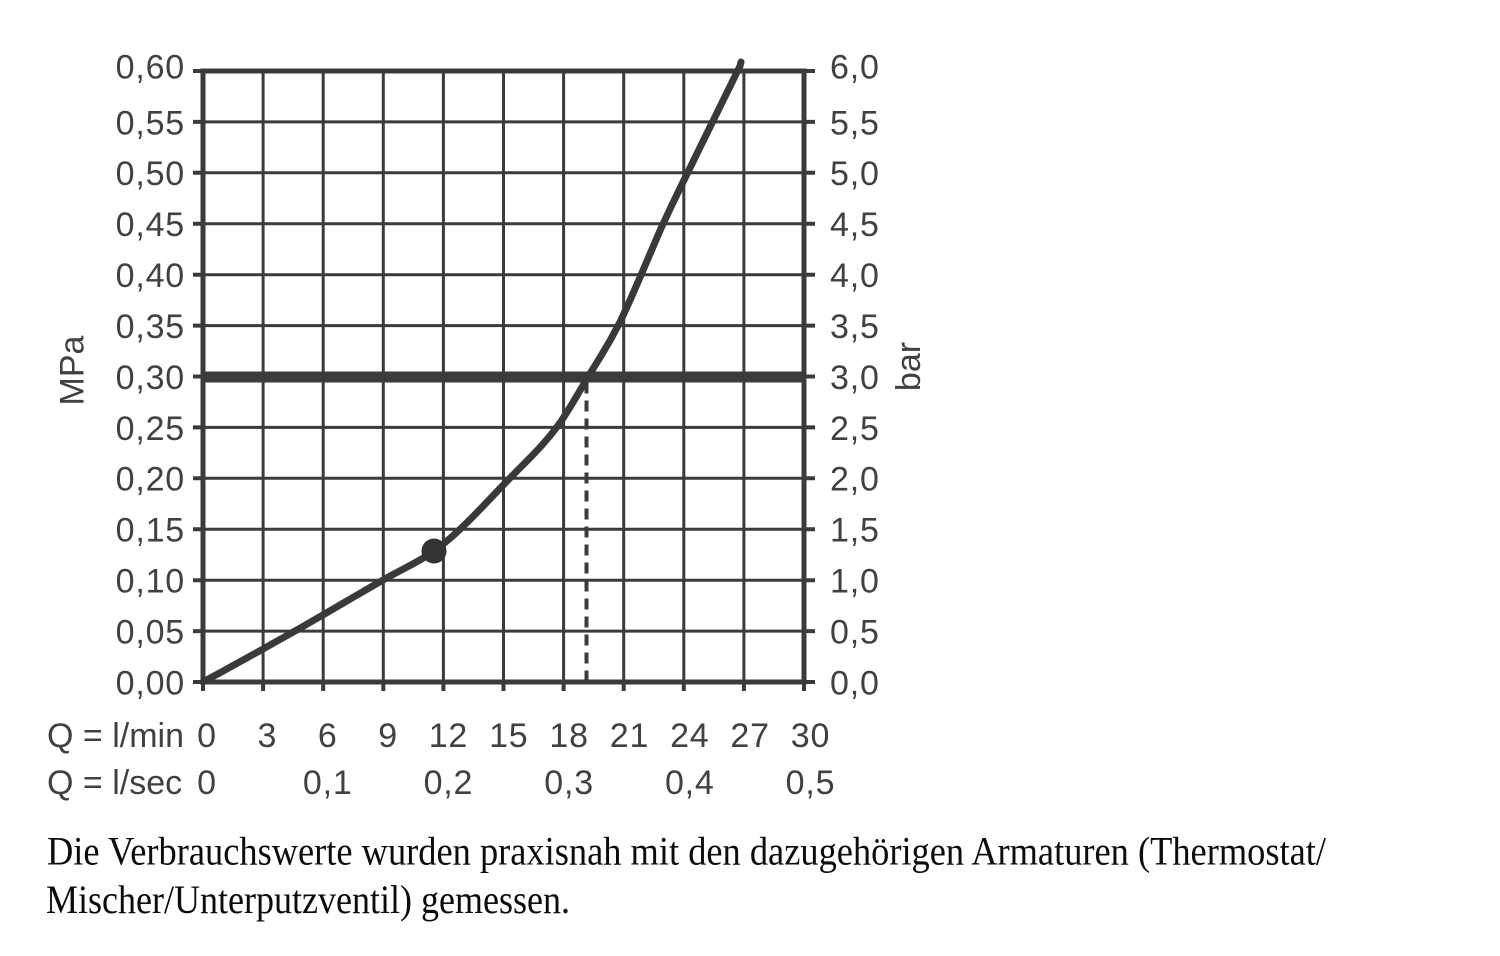 The image size is (1500, 956). Describe the element at coordinates (855, 67) in the screenshot. I see `svg-text: 6,0` at that location.